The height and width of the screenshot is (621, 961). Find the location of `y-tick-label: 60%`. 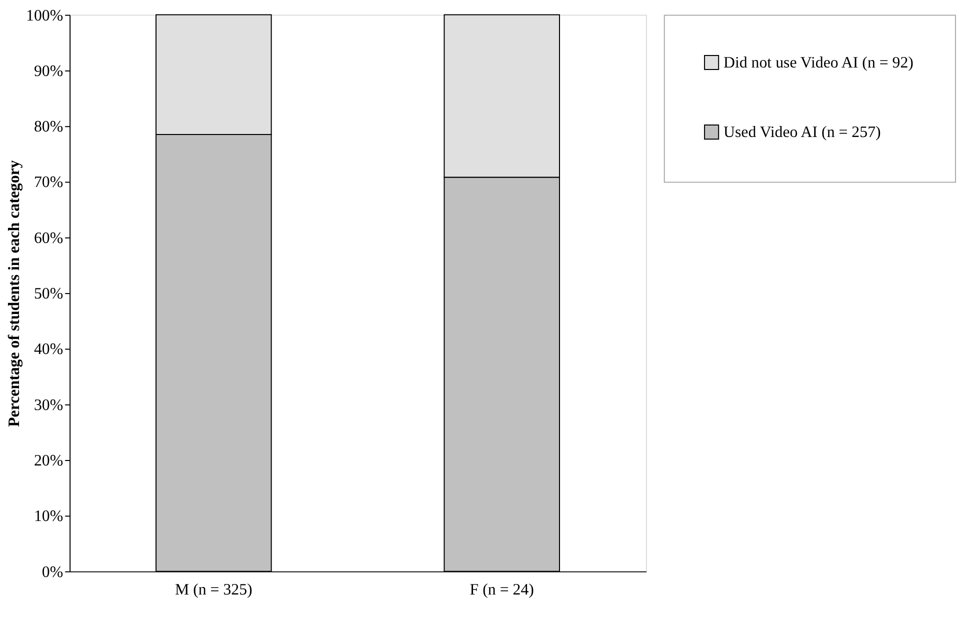

y-tick-label: 60% is located at coordinates (49, 238).